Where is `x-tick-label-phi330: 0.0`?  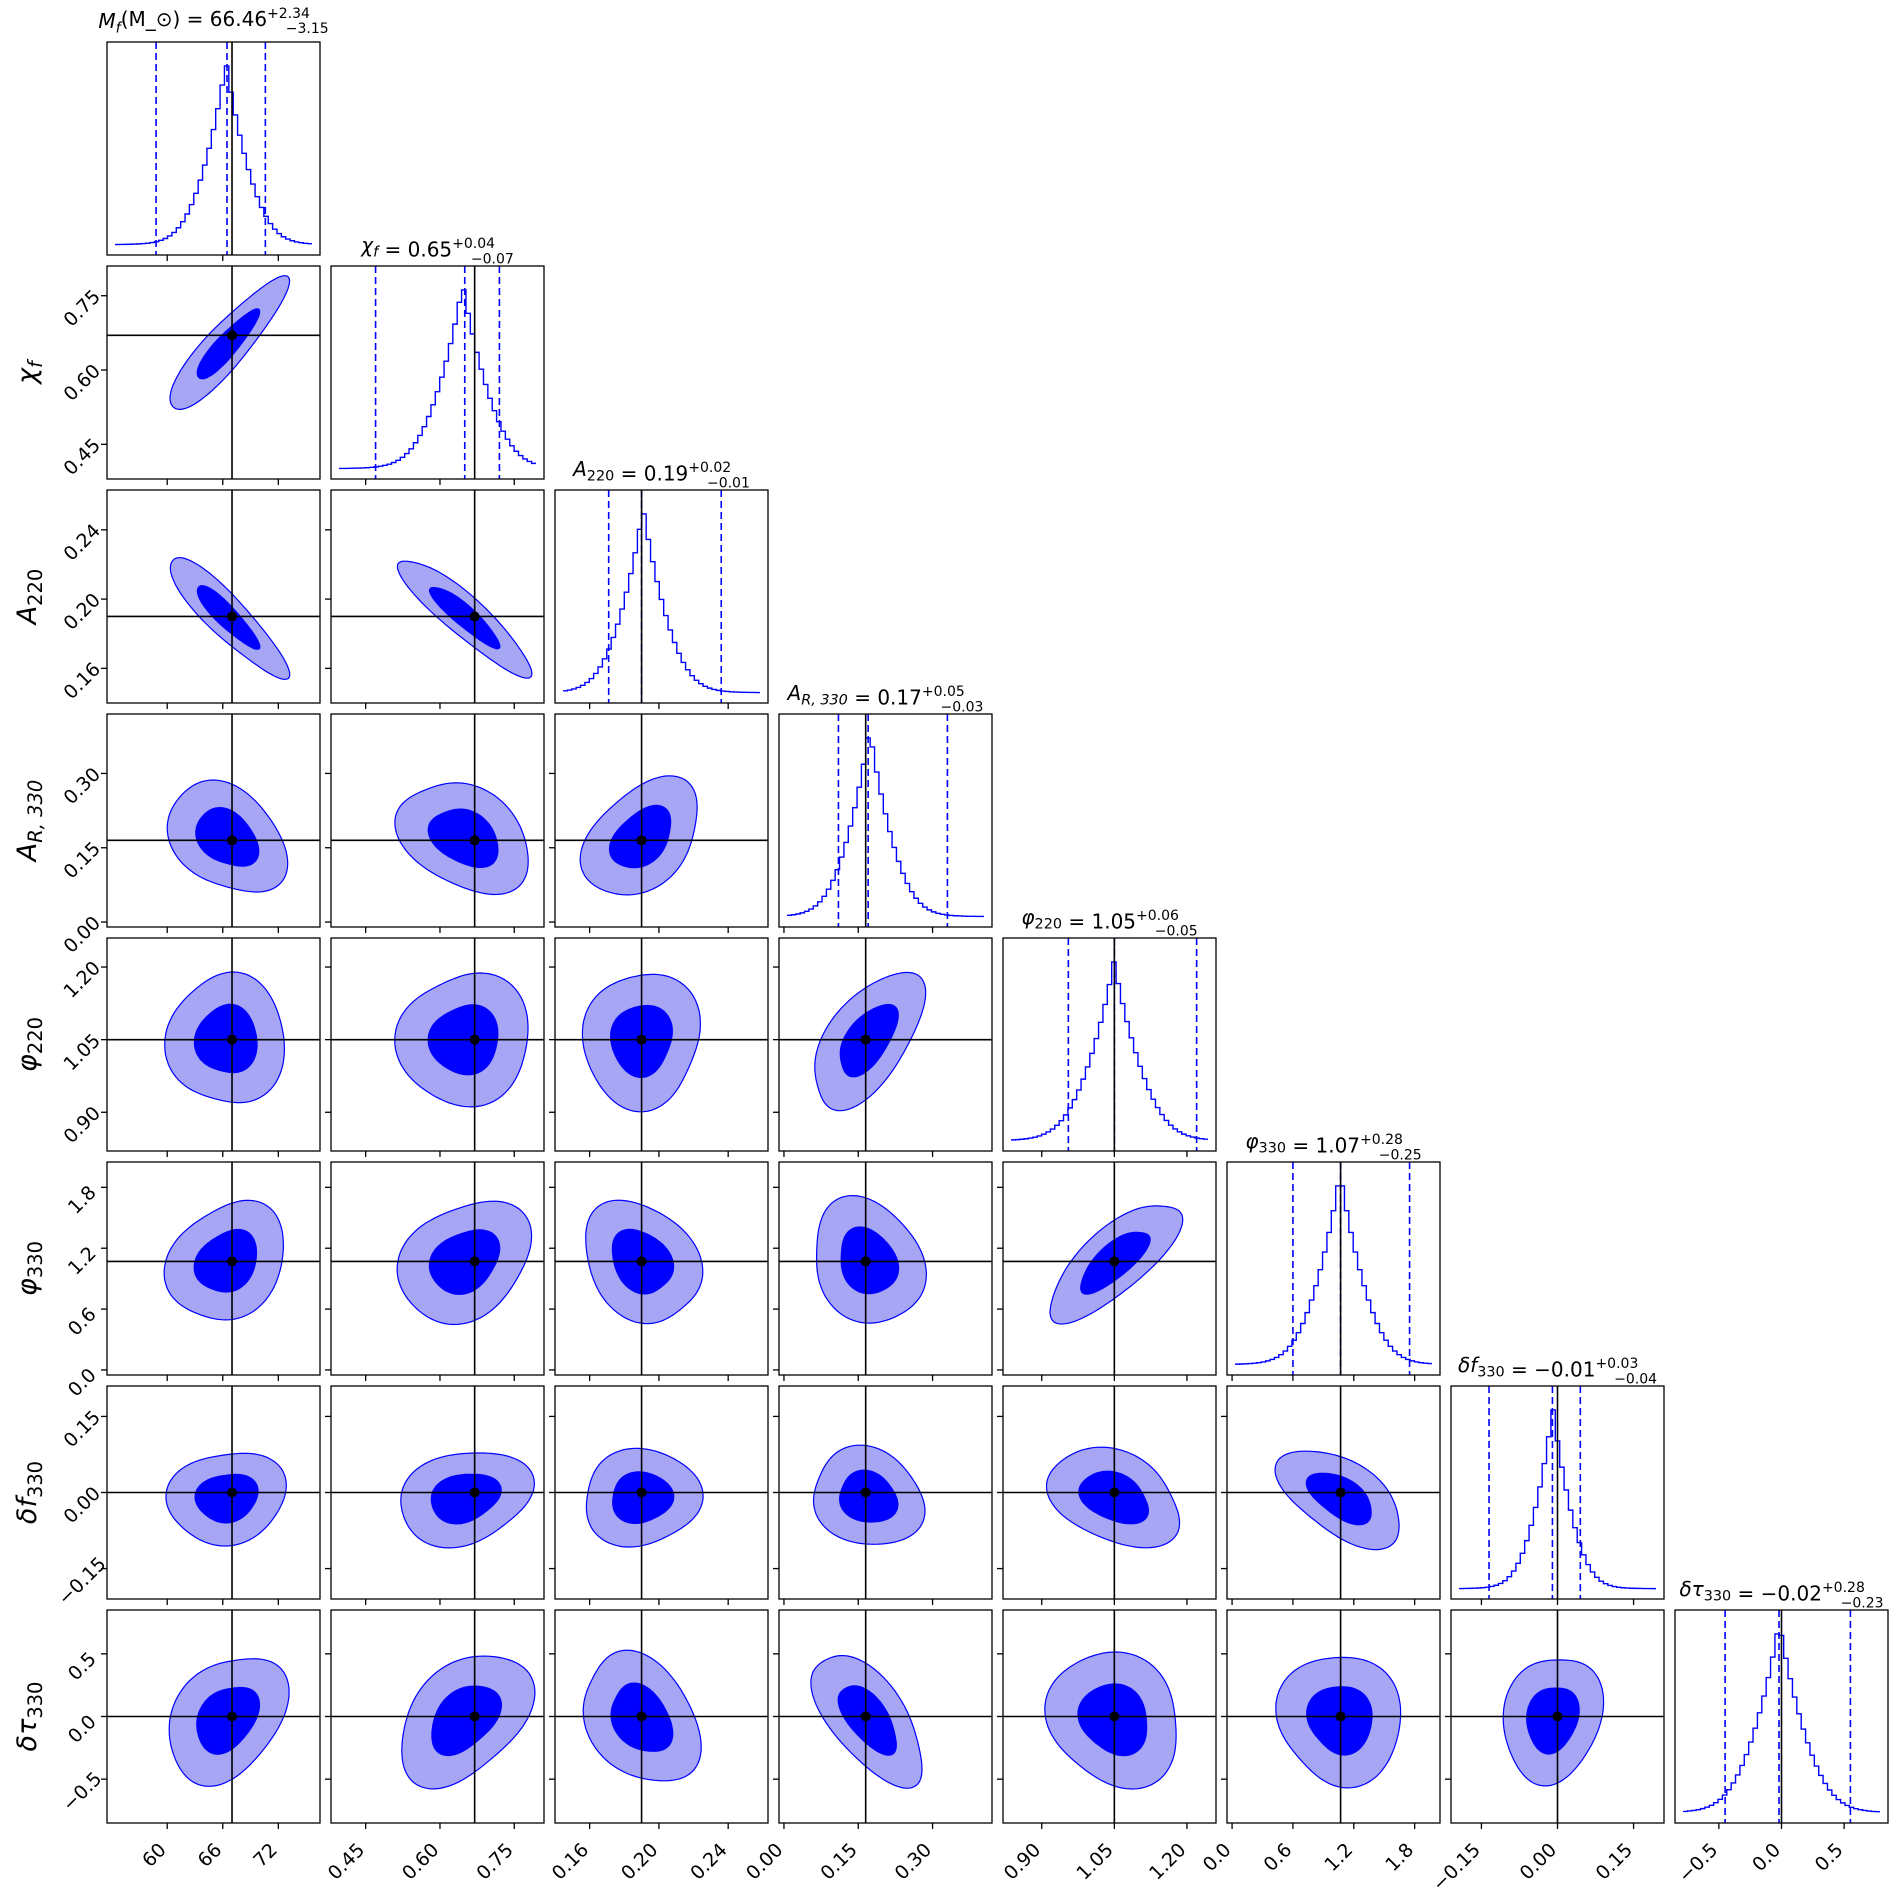 x-tick-label-phi330: 0.0 is located at coordinates (1217, 1857).